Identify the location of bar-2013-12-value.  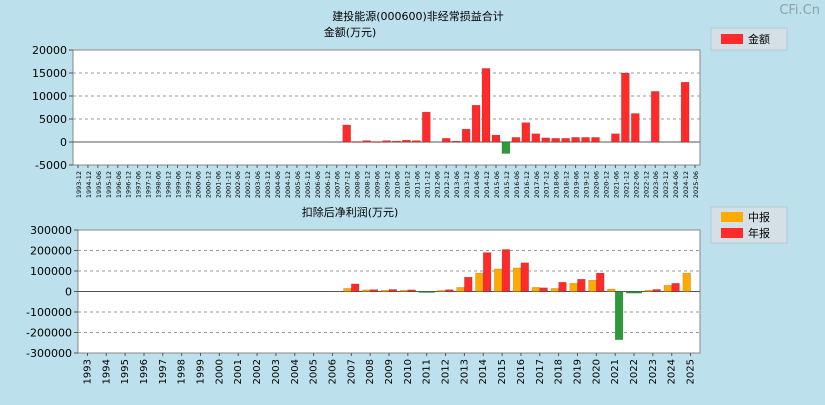
(466, 135).